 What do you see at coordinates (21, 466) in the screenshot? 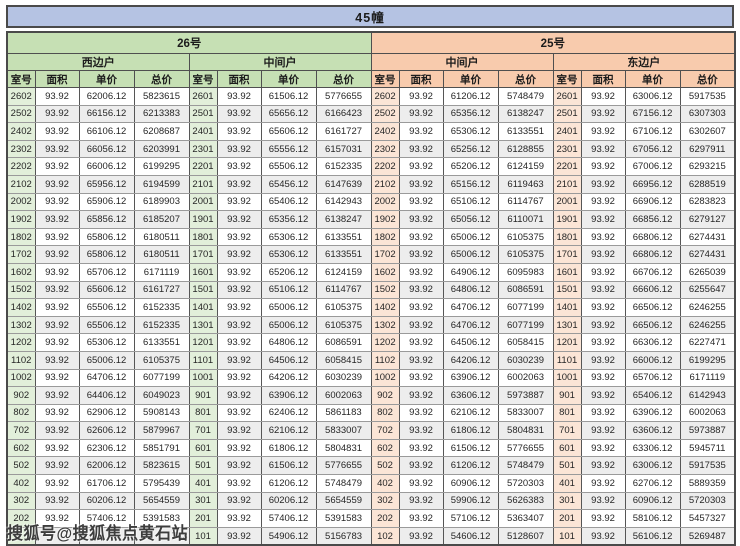
I see `cell-room: 502` at bounding box center [21, 466].